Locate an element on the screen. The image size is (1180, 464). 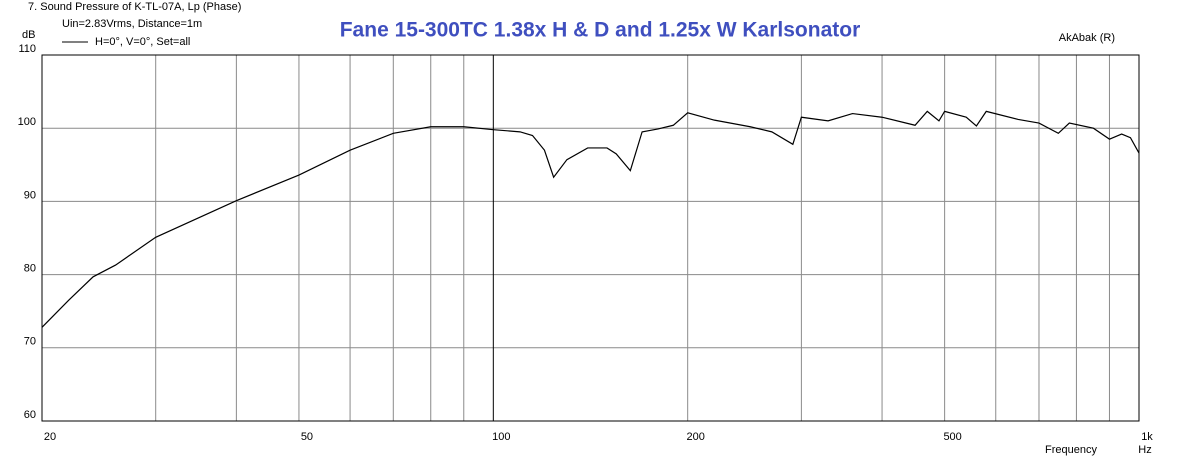
y-tick-label: 110 is located at coordinates (27, 49).